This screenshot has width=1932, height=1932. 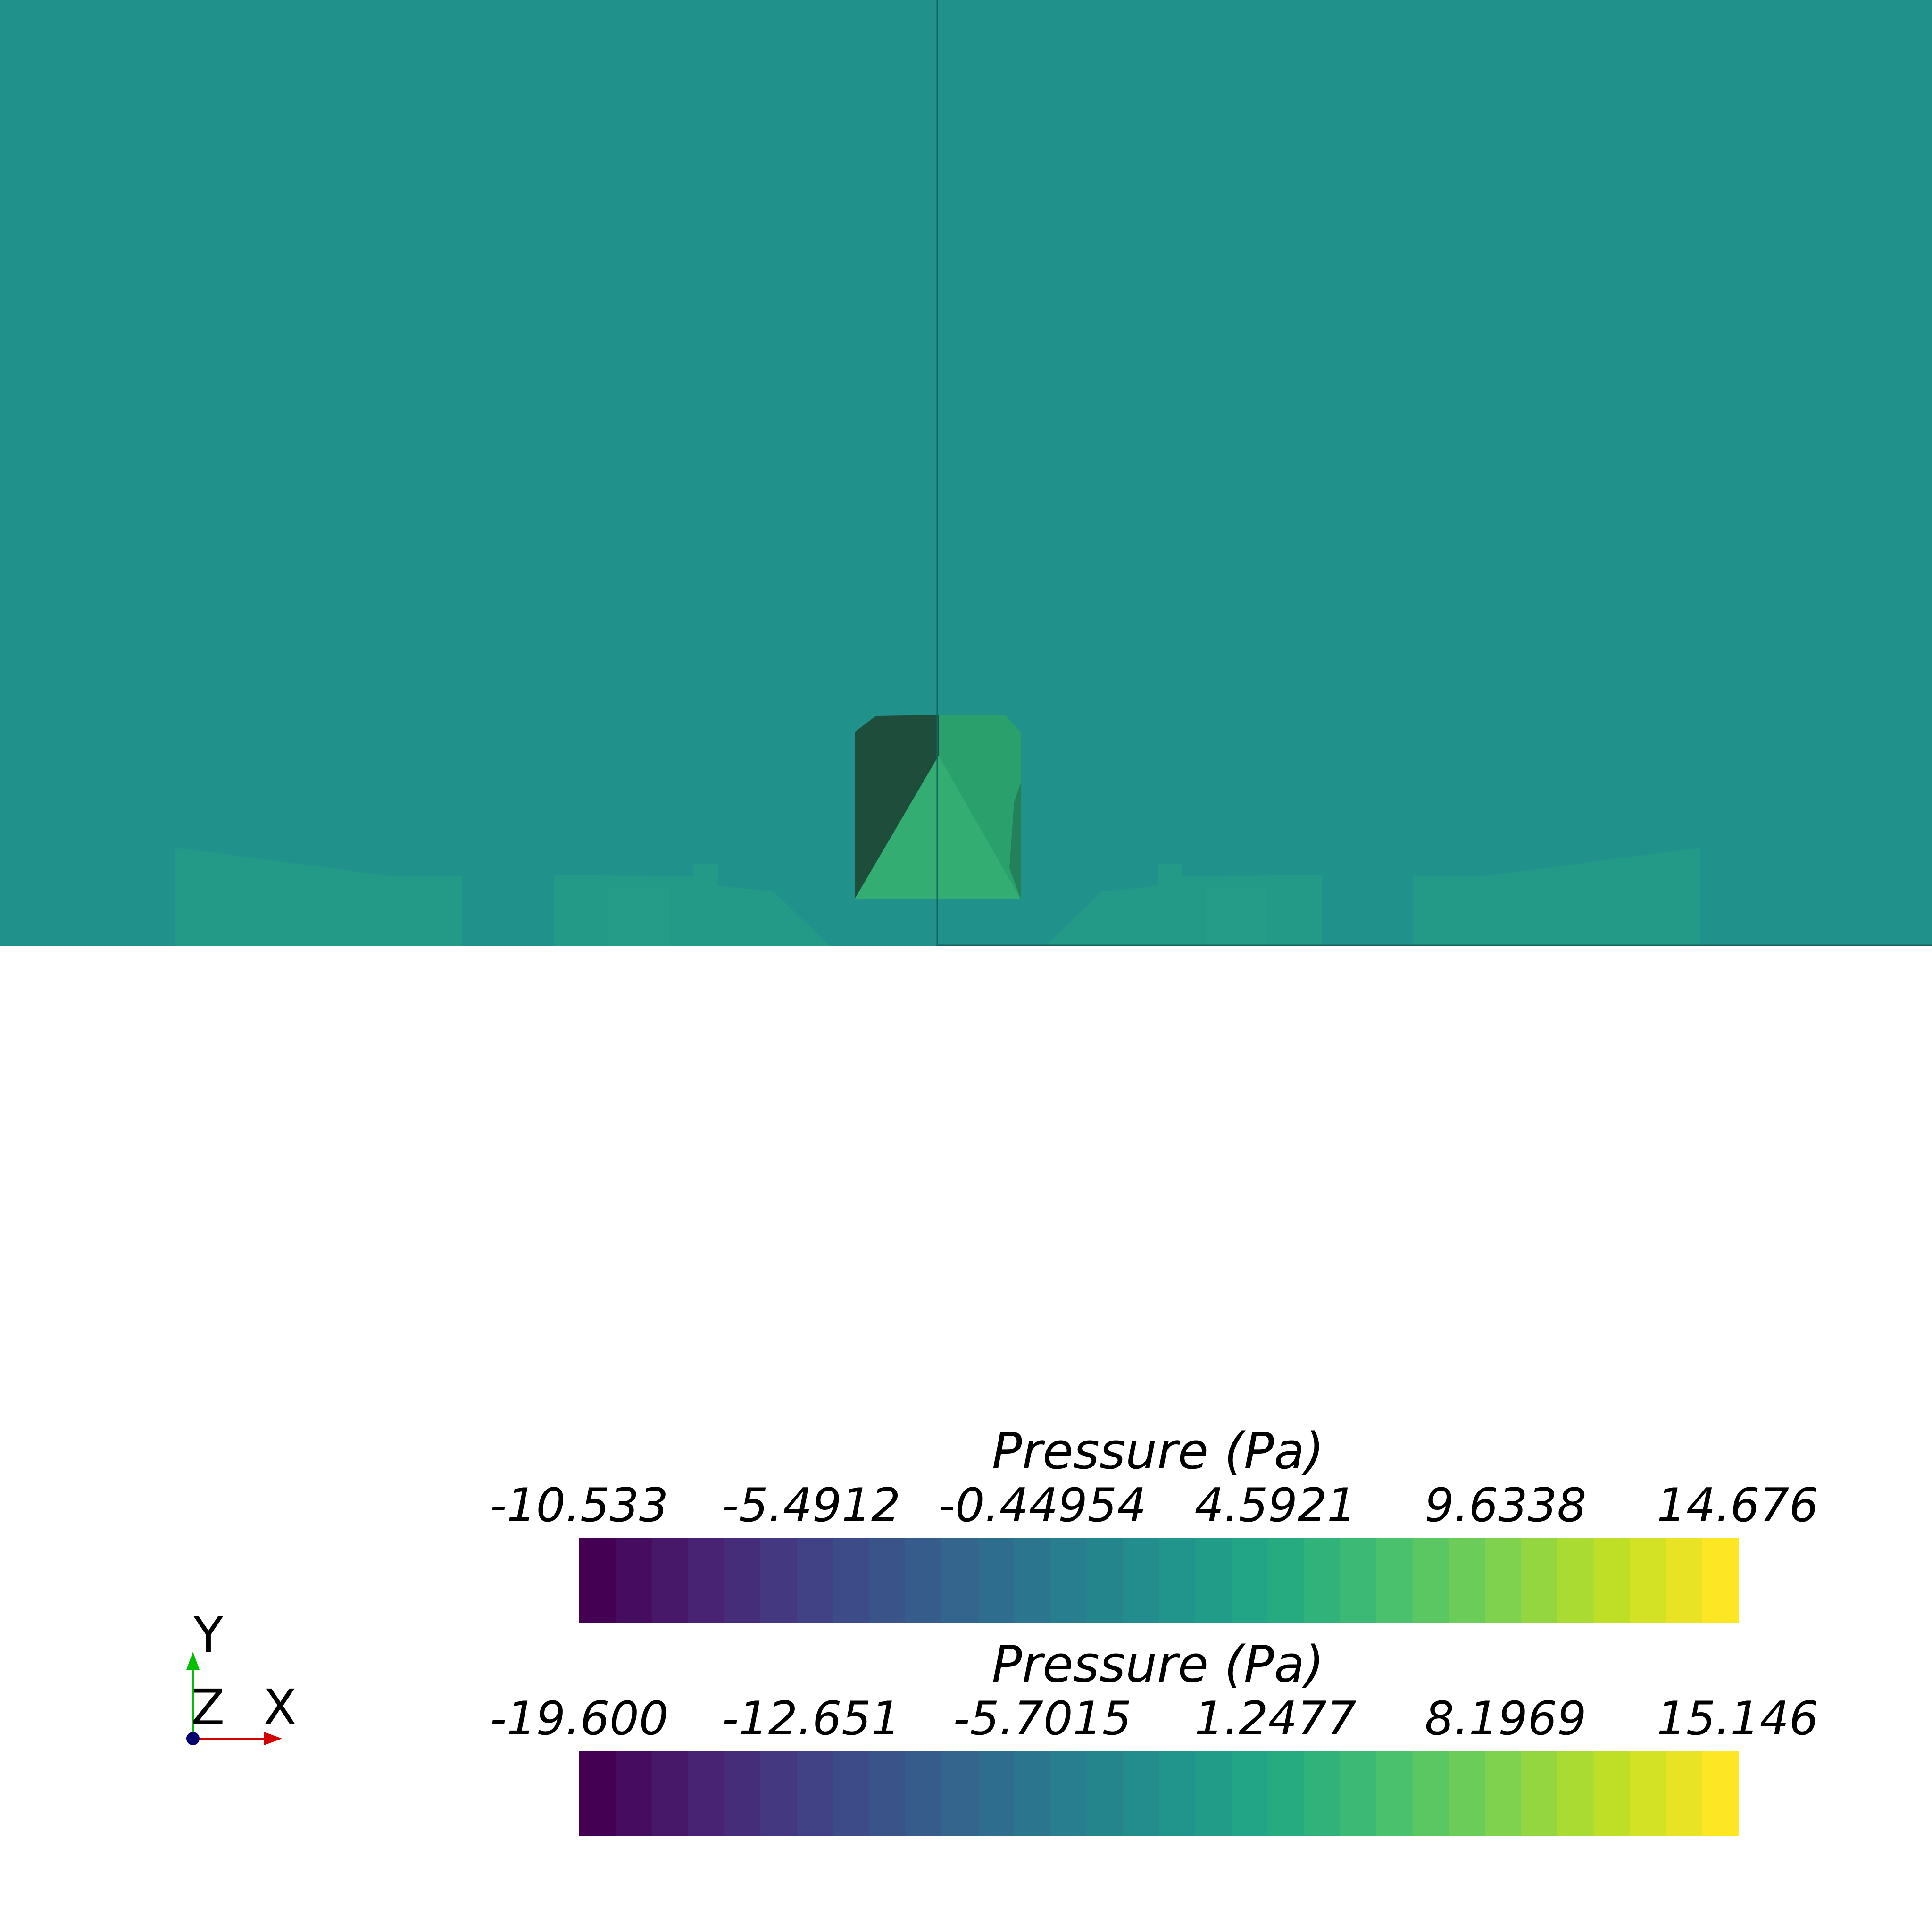 I want to click on orientation-axes: Y Z X, so click(x=241, y=1675).